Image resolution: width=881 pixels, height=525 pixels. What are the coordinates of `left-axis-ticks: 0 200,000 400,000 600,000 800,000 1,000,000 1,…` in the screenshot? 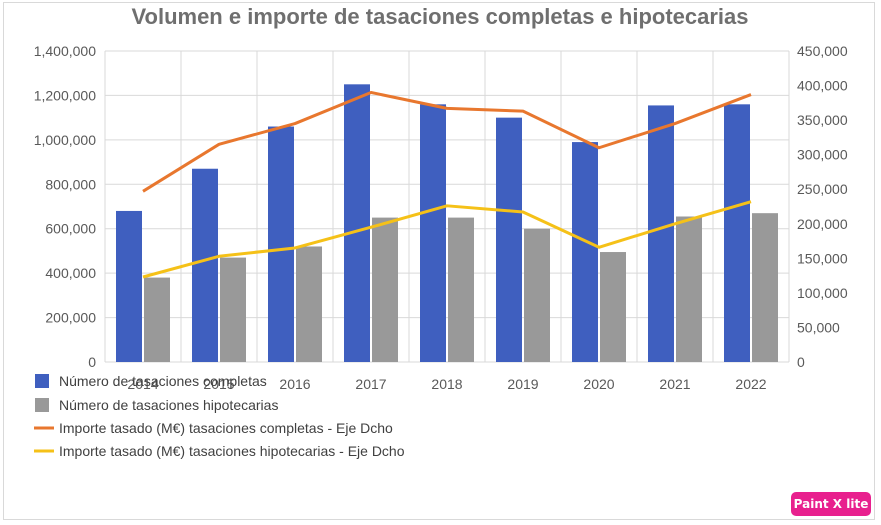 It's located at (65, 206).